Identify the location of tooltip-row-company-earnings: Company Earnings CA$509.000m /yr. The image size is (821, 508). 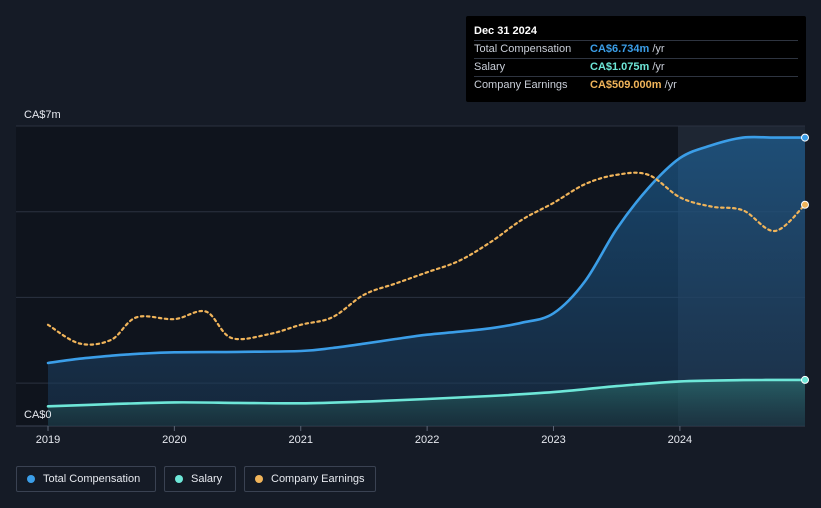
(636, 85).